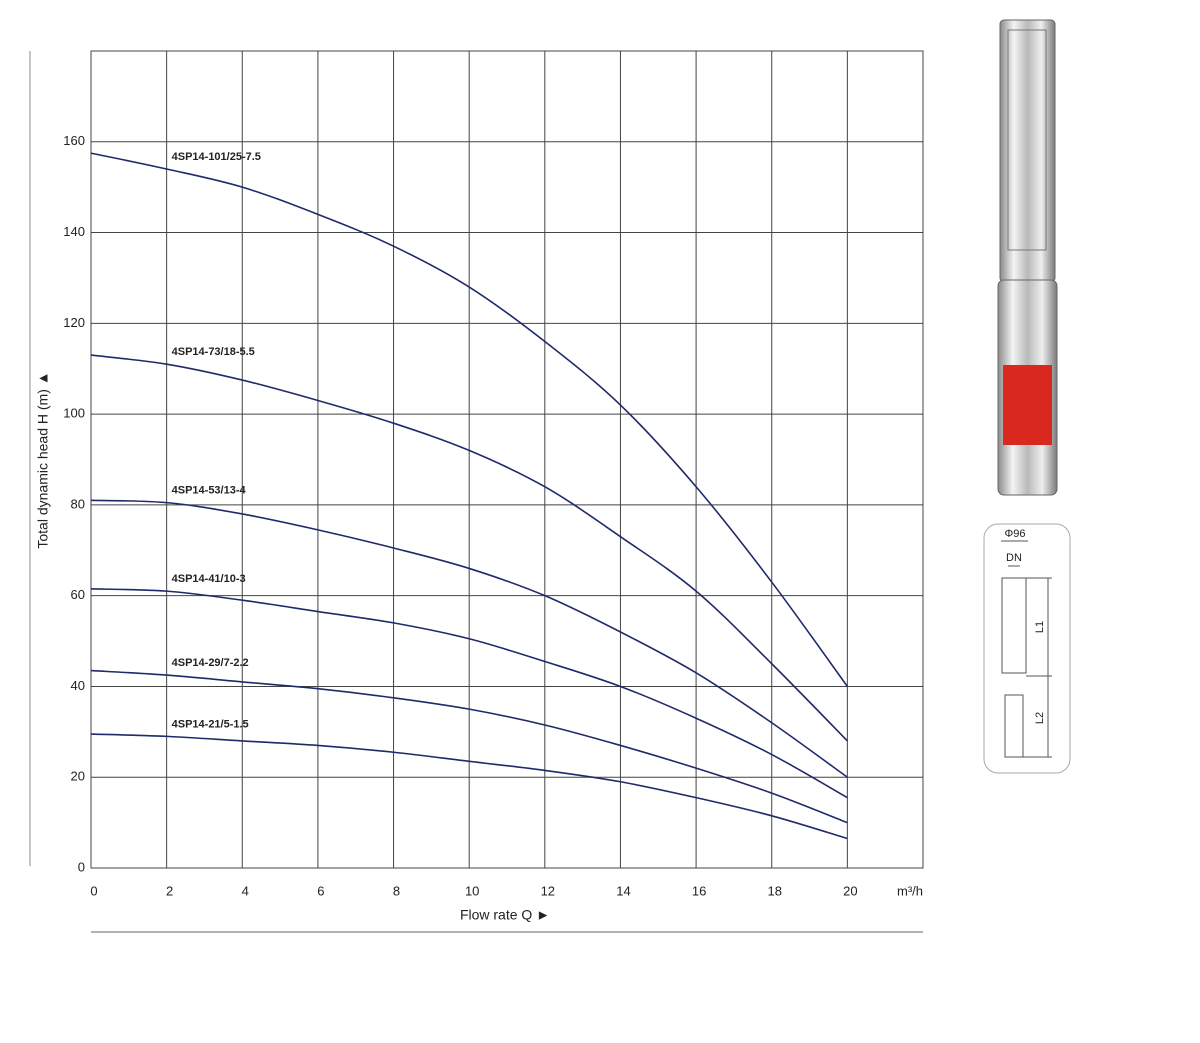  I want to click on x-tick-label: 8, so click(396, 890).